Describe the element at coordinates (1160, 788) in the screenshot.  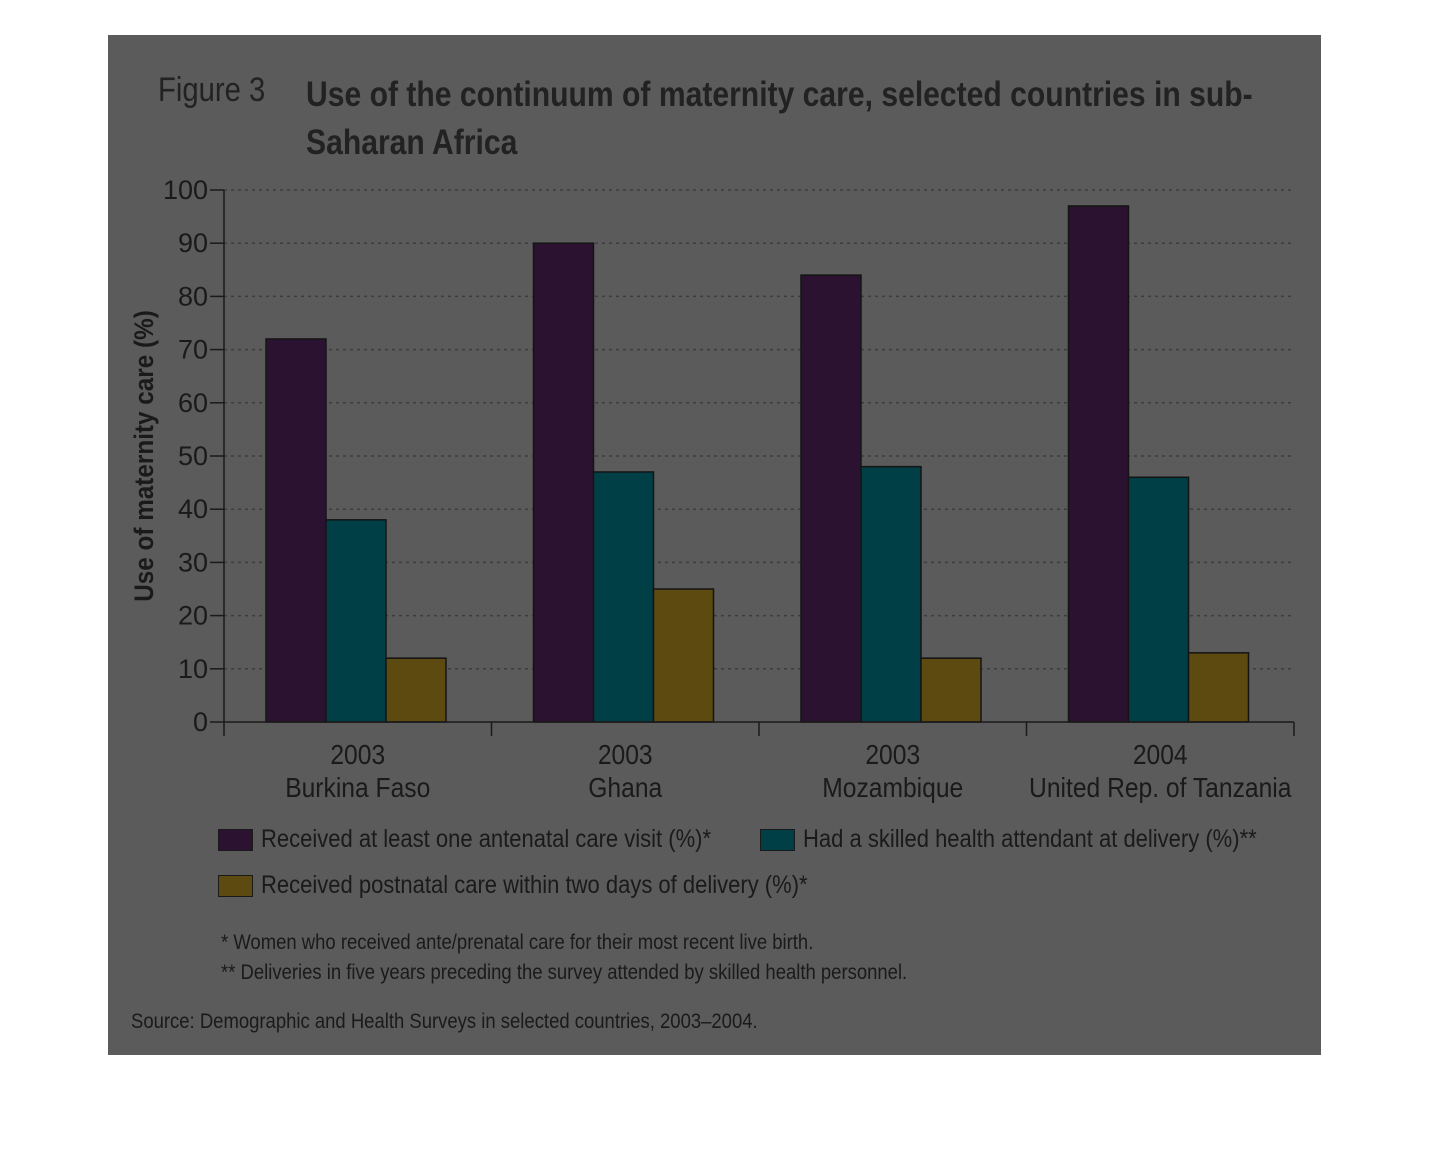
I see `x-category-country: United Rep. of Tanzania` at that location.